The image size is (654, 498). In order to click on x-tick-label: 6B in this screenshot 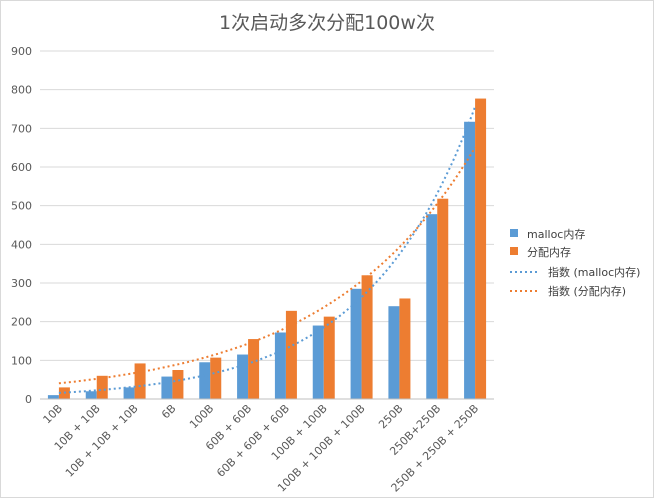, I will do `click(168, 411)`.